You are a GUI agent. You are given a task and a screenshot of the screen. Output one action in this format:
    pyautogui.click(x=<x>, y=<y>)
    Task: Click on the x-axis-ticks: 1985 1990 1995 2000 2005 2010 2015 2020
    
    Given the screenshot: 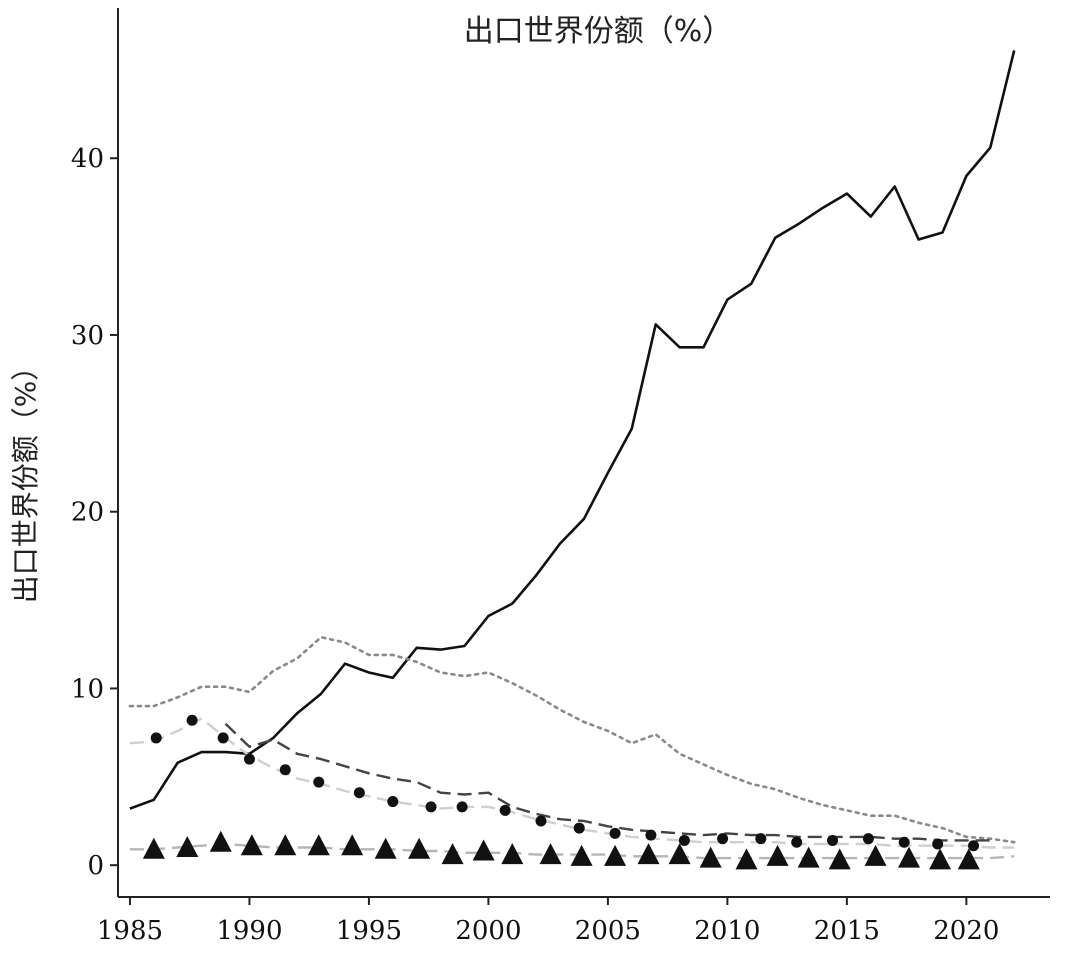 What is the action you would take?
    pyautogui.click(x=548, y=921)
    